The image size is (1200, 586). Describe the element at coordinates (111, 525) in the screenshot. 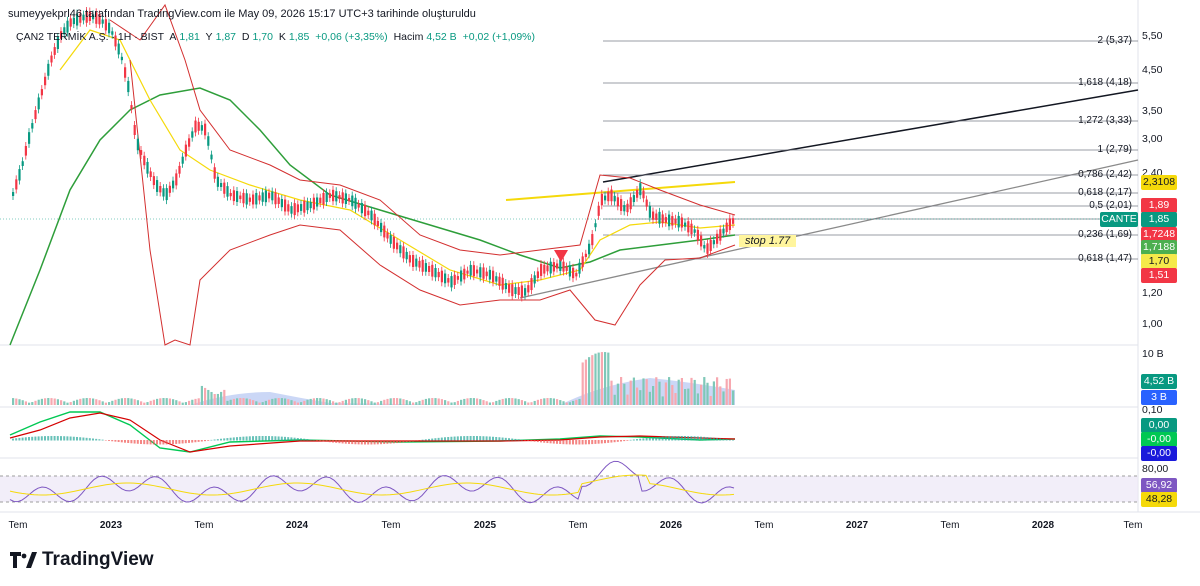

I see `time-axis-label: 2023` at that location.